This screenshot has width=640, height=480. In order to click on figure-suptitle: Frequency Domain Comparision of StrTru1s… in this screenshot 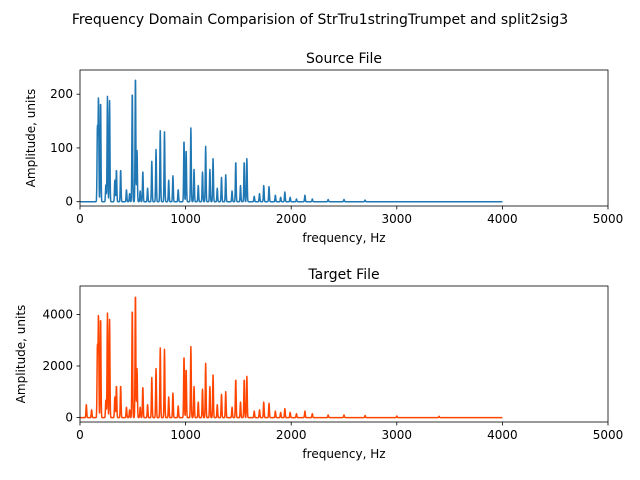, I will do `click(320, 20)`.